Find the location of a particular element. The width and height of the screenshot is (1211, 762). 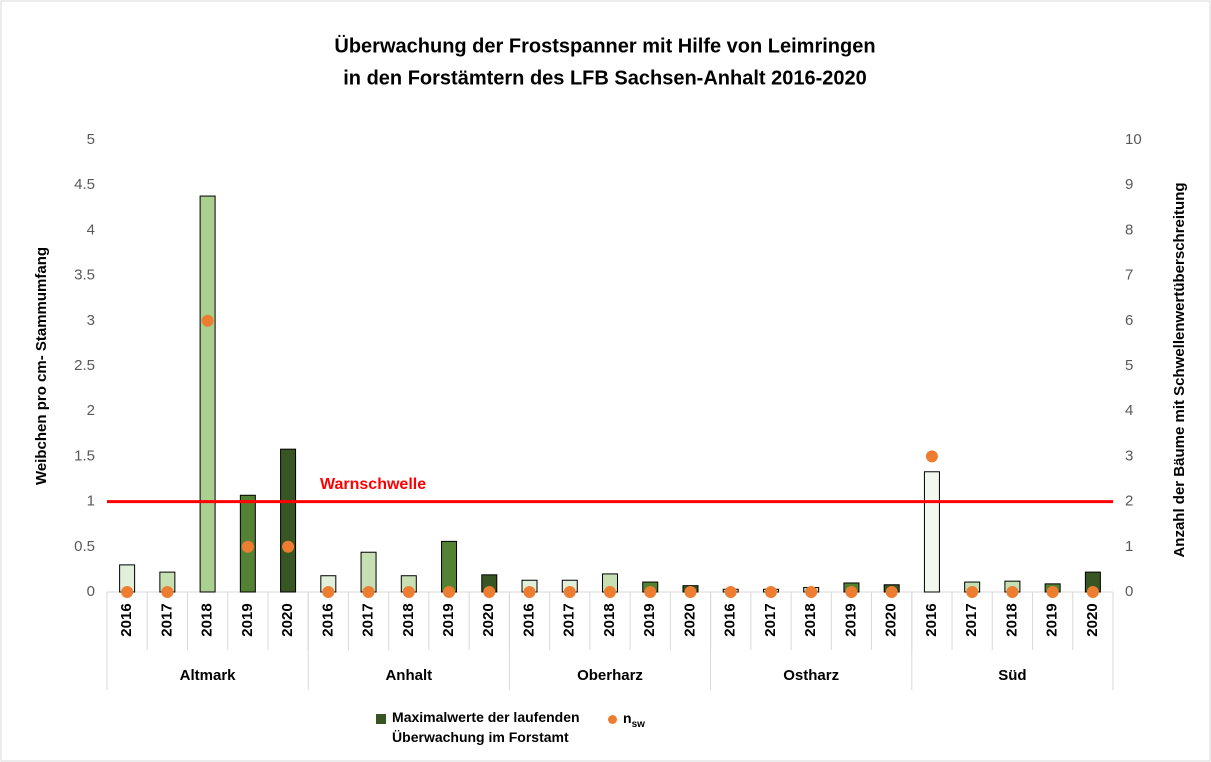

y2-tick-label: 8 is located at coordinates (1129, 229).